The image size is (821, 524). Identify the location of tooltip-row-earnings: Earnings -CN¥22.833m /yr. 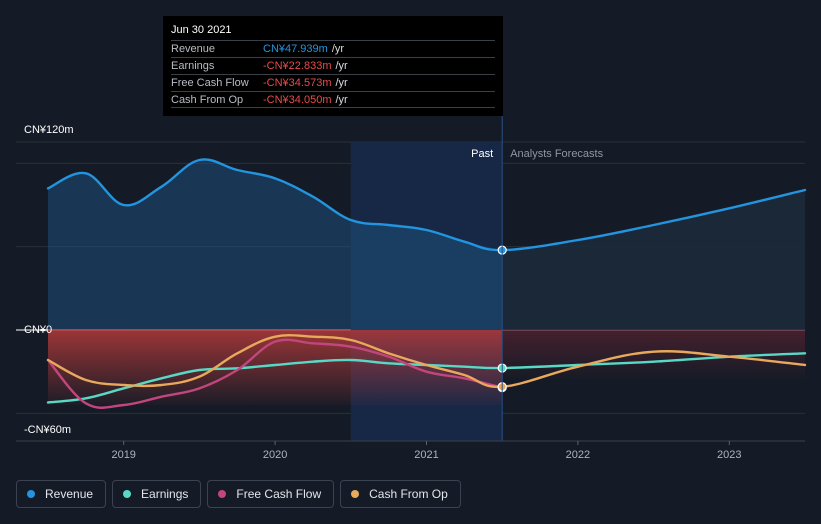
(333, 65).